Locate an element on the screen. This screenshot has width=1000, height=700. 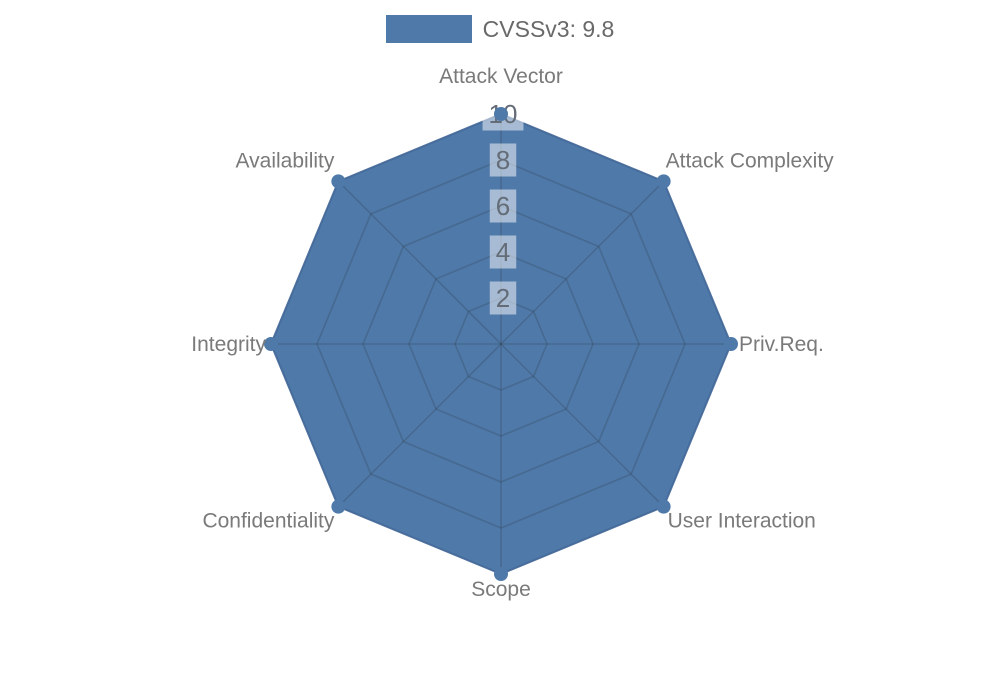
axis-label: User Interaction is located at coordinates (742, 521).